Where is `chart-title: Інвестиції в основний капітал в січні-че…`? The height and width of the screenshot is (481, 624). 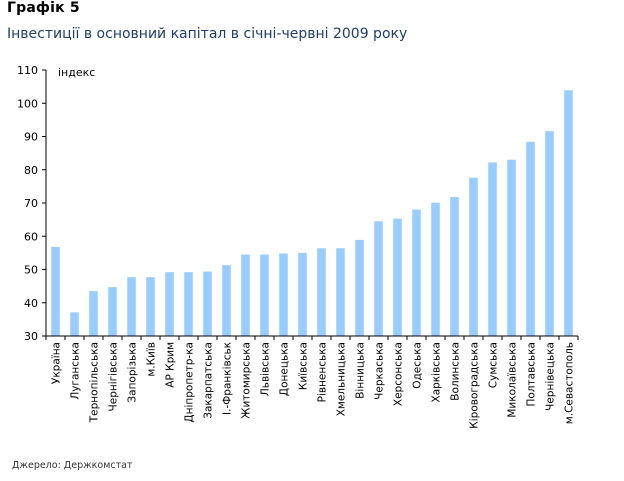 chart-title: Інвестиції в основний капітал в січні-че… is located at coordinates (207, 34).